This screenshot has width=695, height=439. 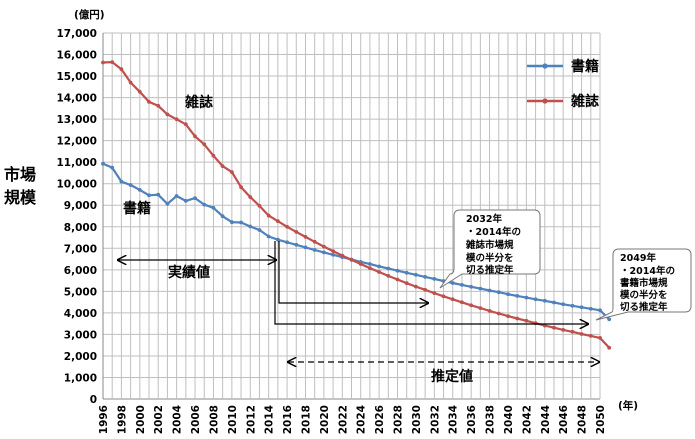 What do you see at coordinates (198, 102) in the screenshot?
I see `inline-label-magazines: 雑誌` at bounding box center [198, 102].